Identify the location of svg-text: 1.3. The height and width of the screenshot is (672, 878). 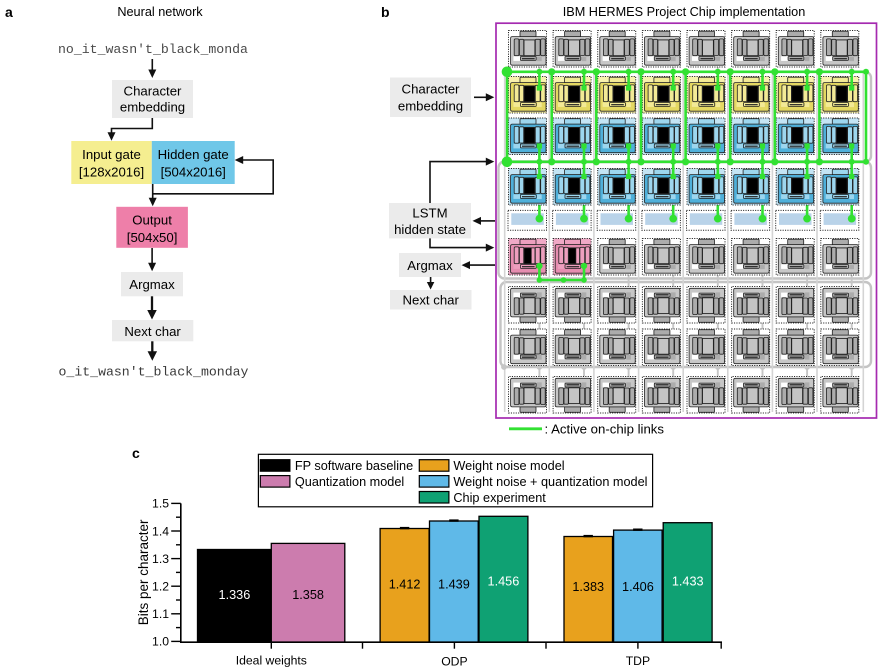
(160, 559).